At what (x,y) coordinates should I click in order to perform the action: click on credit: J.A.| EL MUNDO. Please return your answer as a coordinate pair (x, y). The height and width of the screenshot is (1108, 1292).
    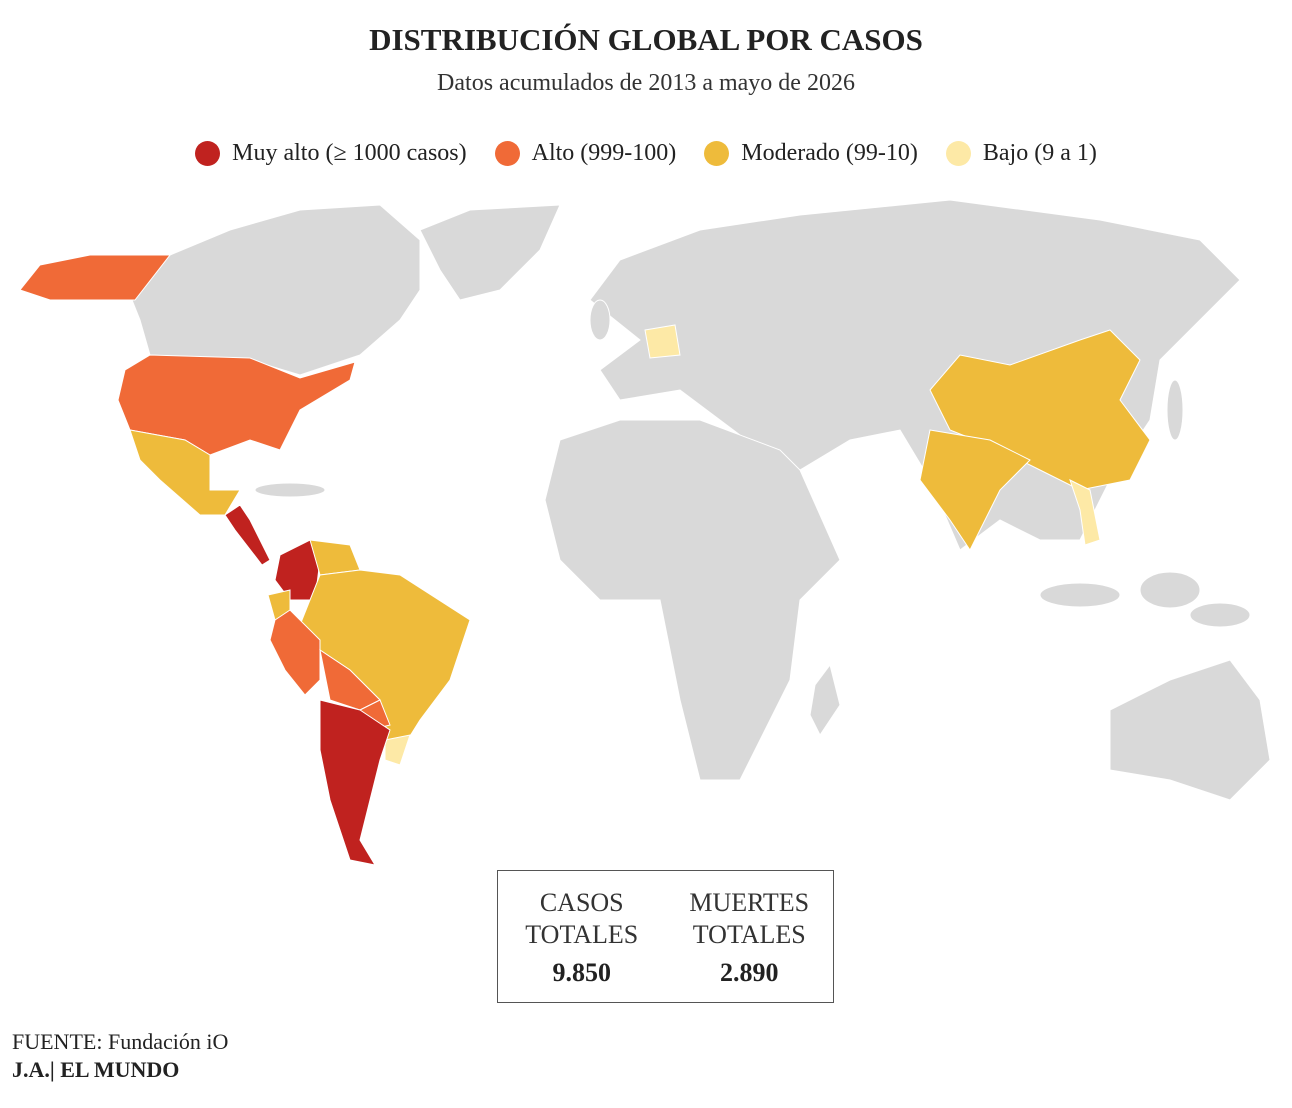
    Looking at the image, I should click on (96, 1069).